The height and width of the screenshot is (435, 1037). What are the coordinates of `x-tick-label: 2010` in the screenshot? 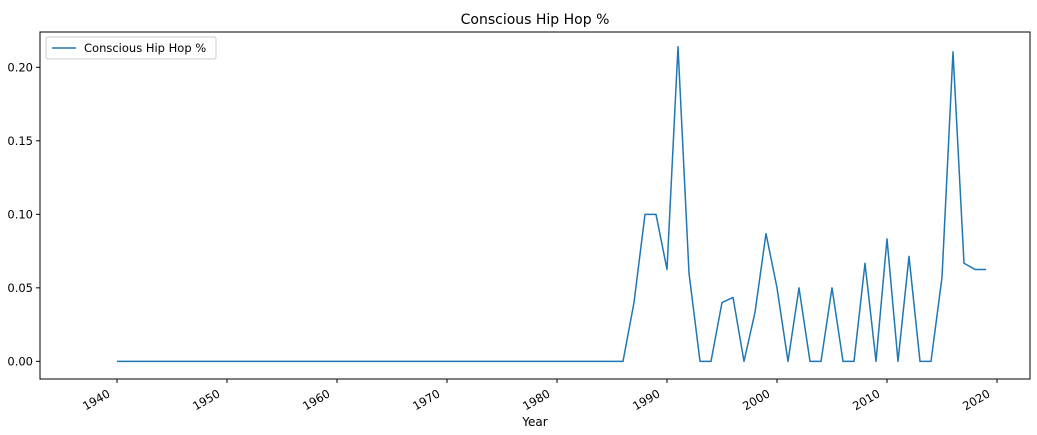 It's located at (866, 399).